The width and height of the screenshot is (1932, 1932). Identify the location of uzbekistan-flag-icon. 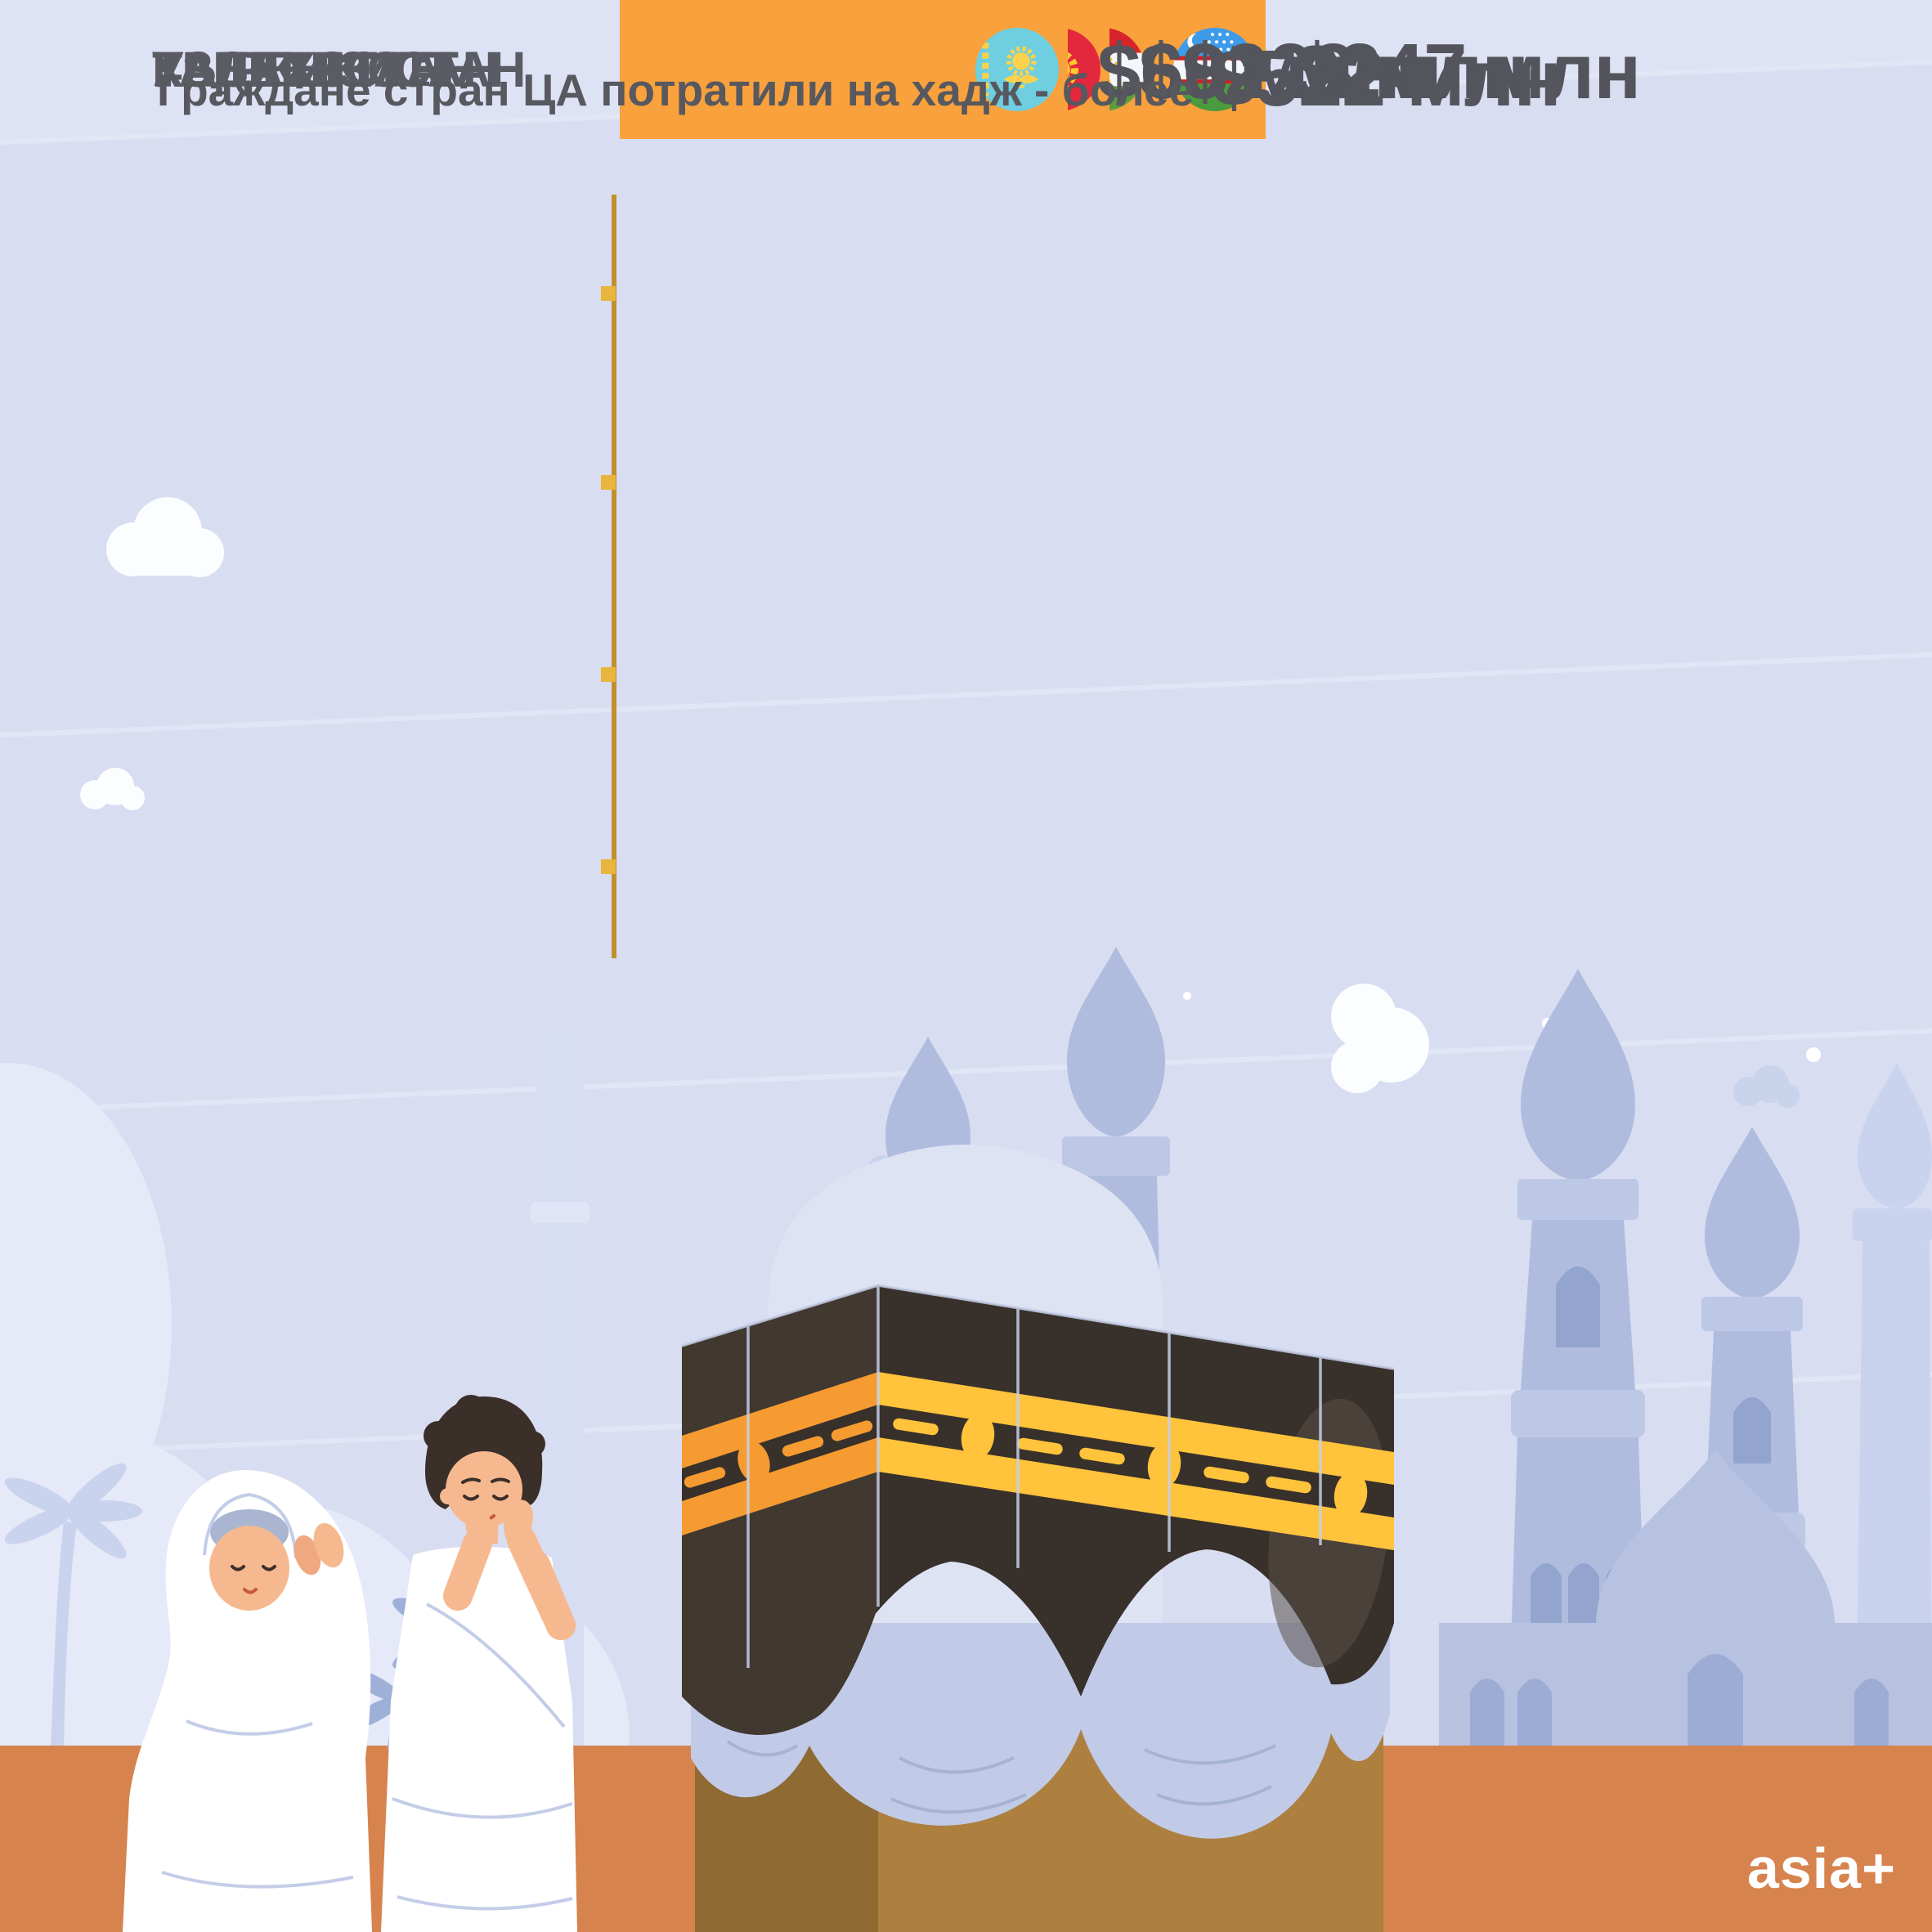
(1215, 69).